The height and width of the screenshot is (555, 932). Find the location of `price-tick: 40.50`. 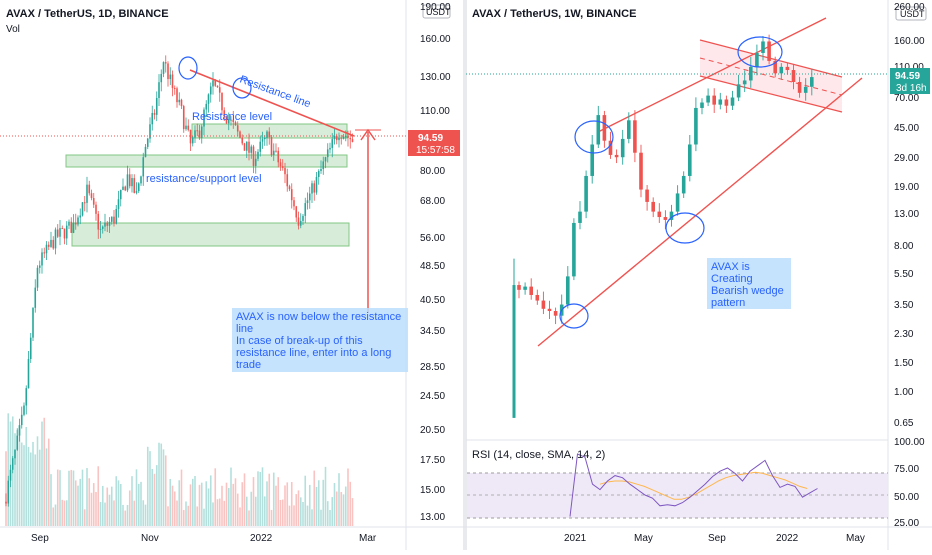

price-tick: 40.50 is located at coordinates (432, 300).